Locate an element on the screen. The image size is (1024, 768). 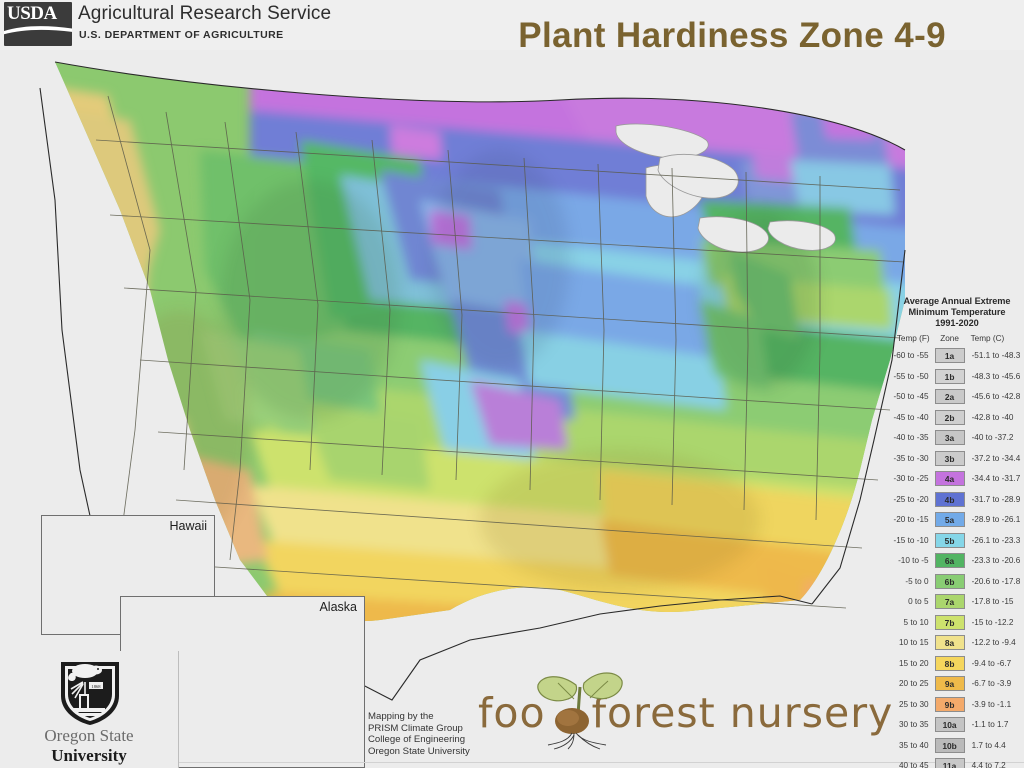
legend-temp-c: -3.9 to -1.1 is located at coordinates (991, 704).